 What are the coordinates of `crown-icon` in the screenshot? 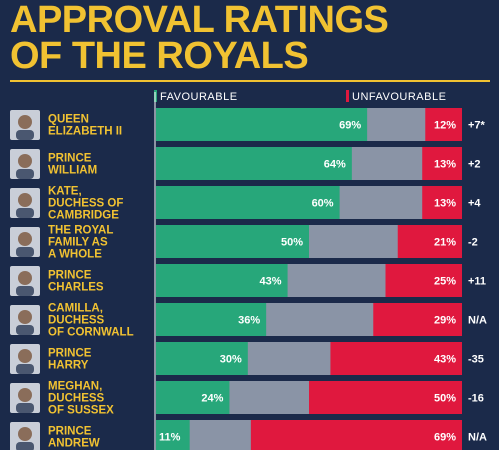 It's located at (25, 239).